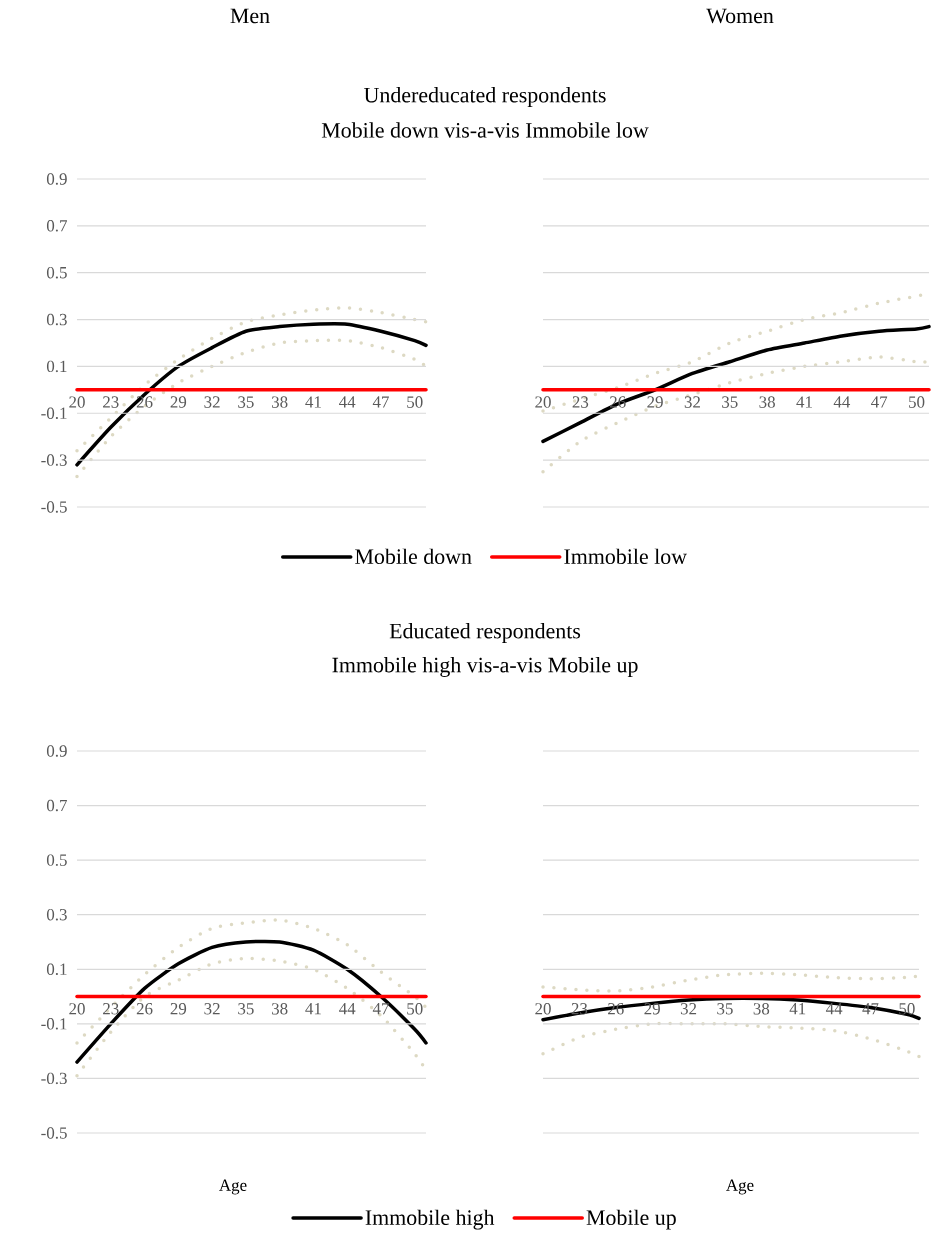 This screenshot has width=931, height=1238. Describe the element at coordinates (250, 16) in the screenshot. I see `chart-title: Men` at that location.